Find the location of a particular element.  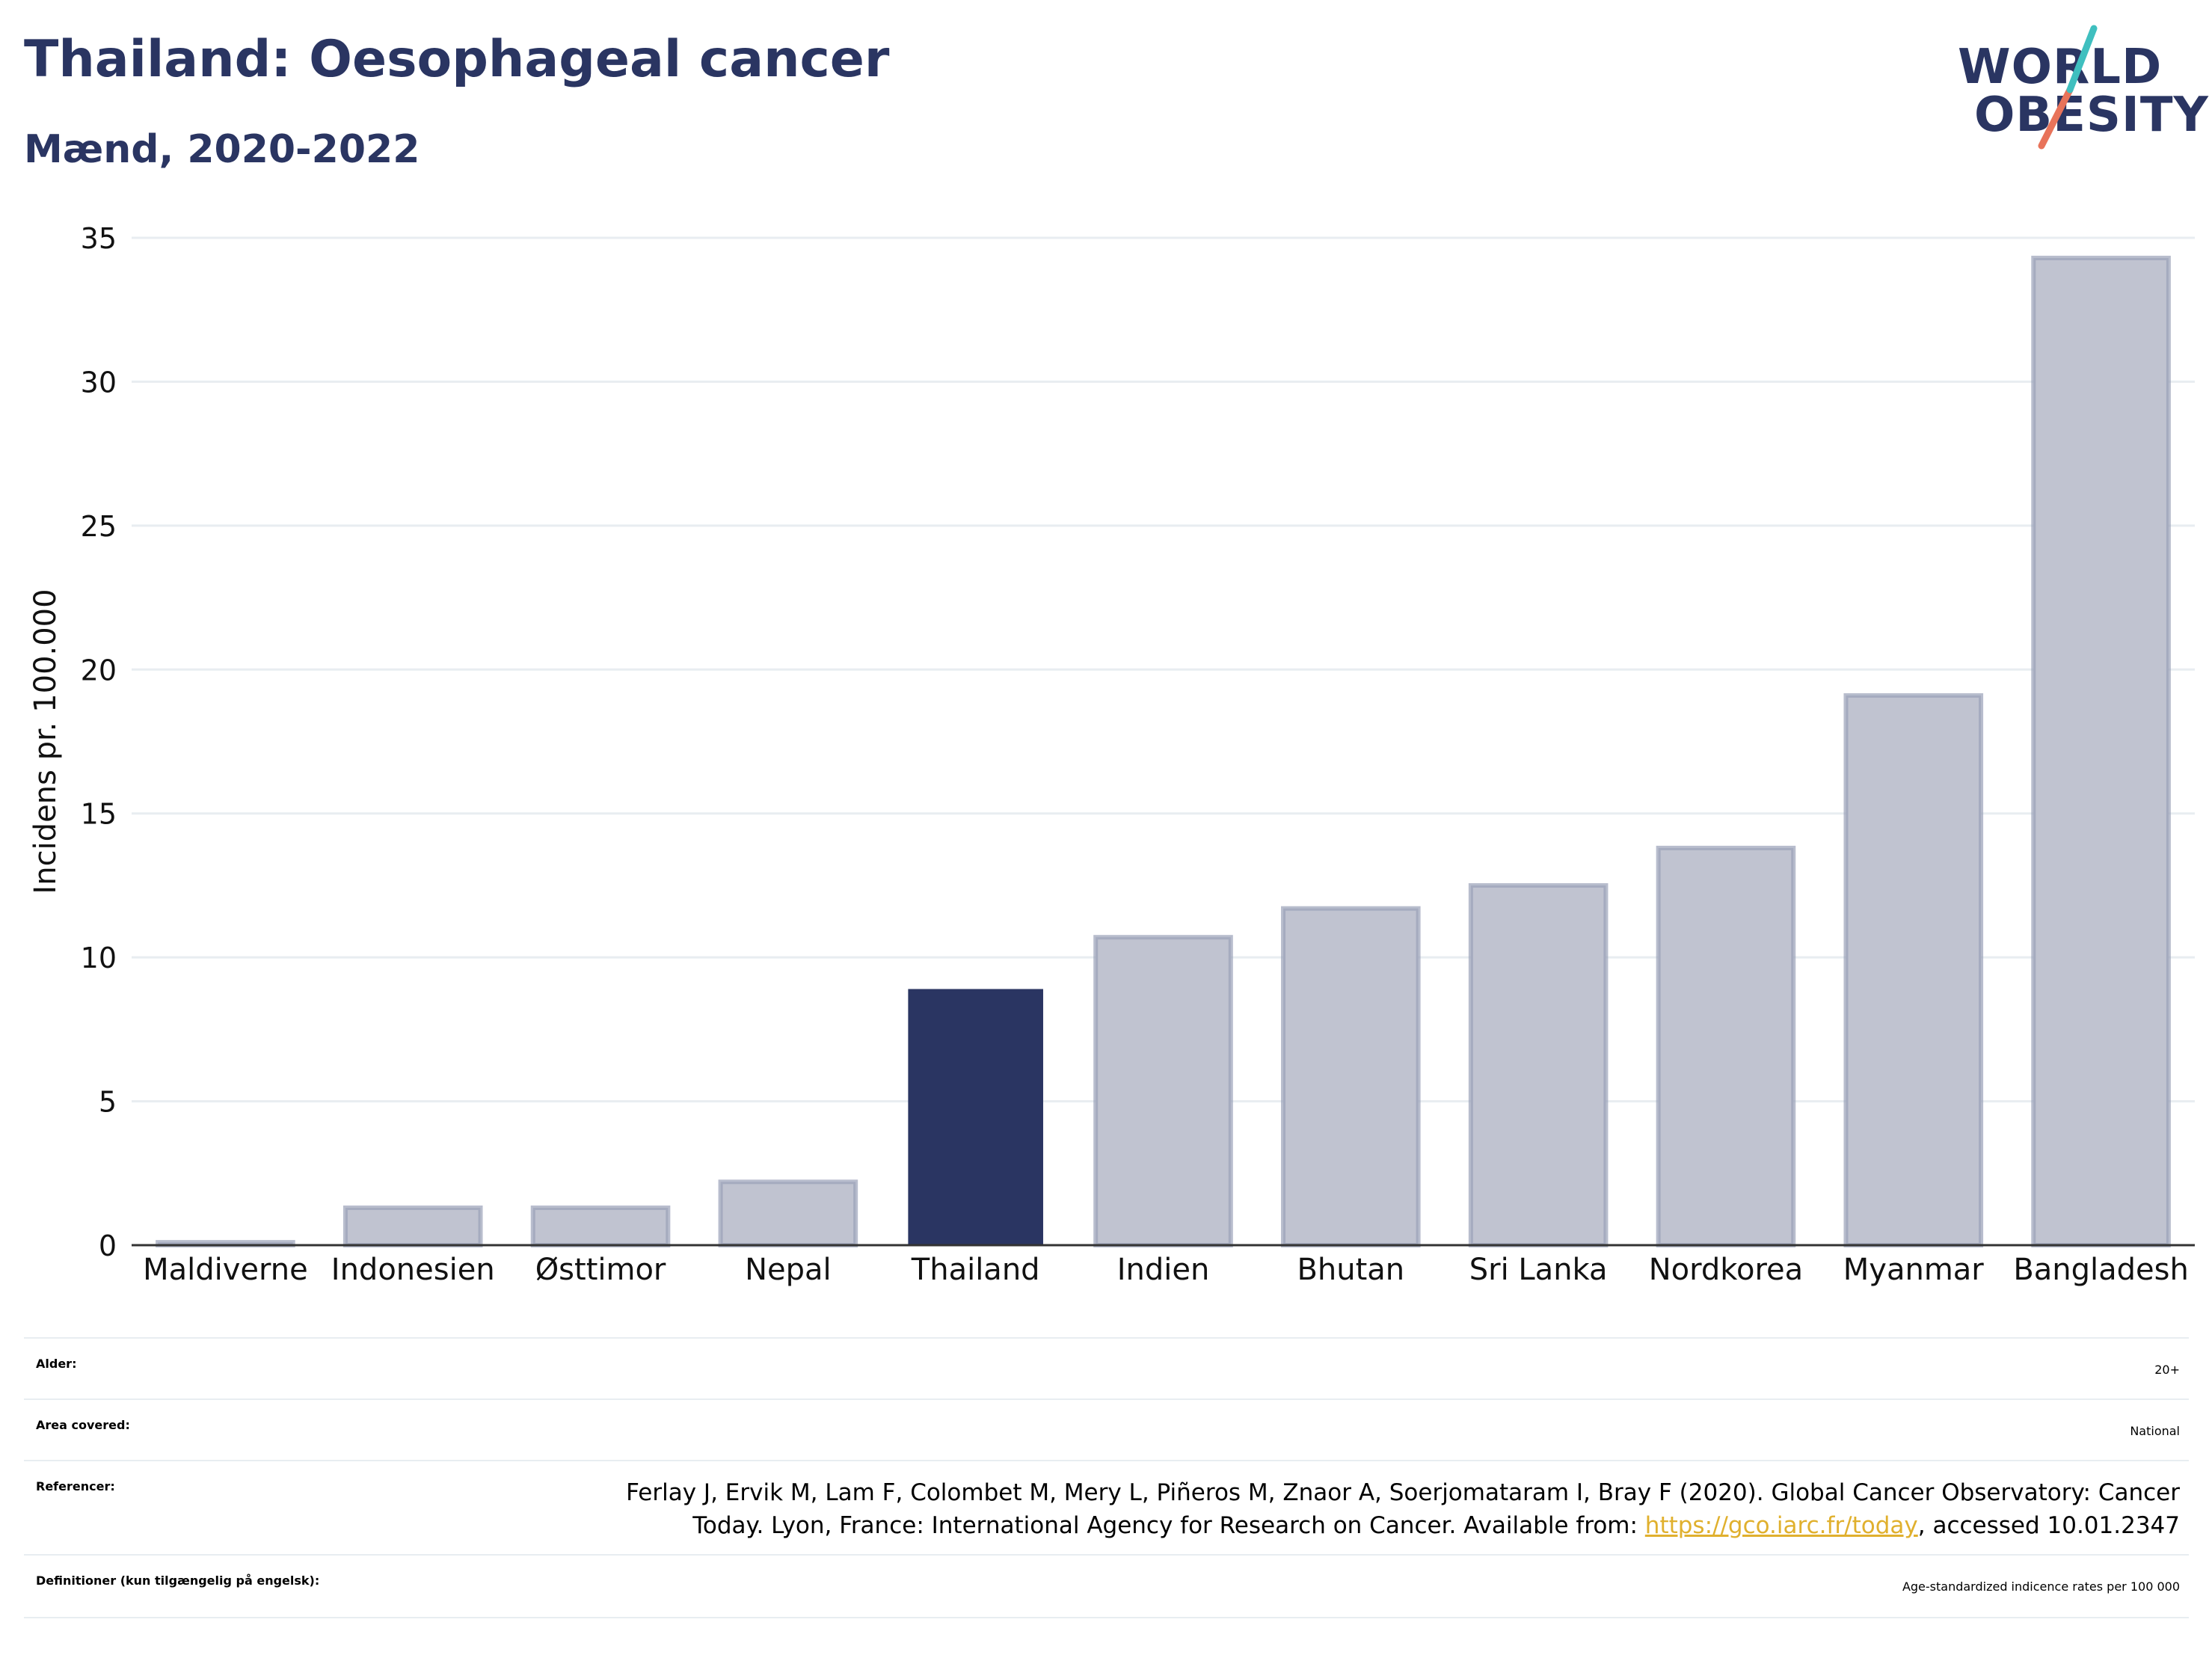

bar-bhutan is located at coordinates (1351, 1077).